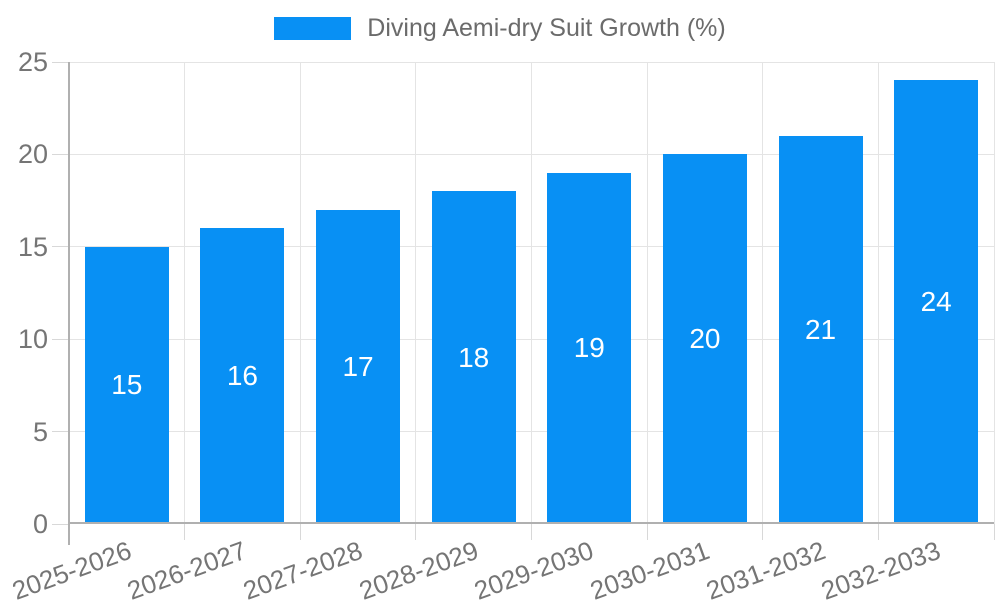 The height and width of the screenshot is (600, 1000). I want to click on bar: 21, so click(820, 329).